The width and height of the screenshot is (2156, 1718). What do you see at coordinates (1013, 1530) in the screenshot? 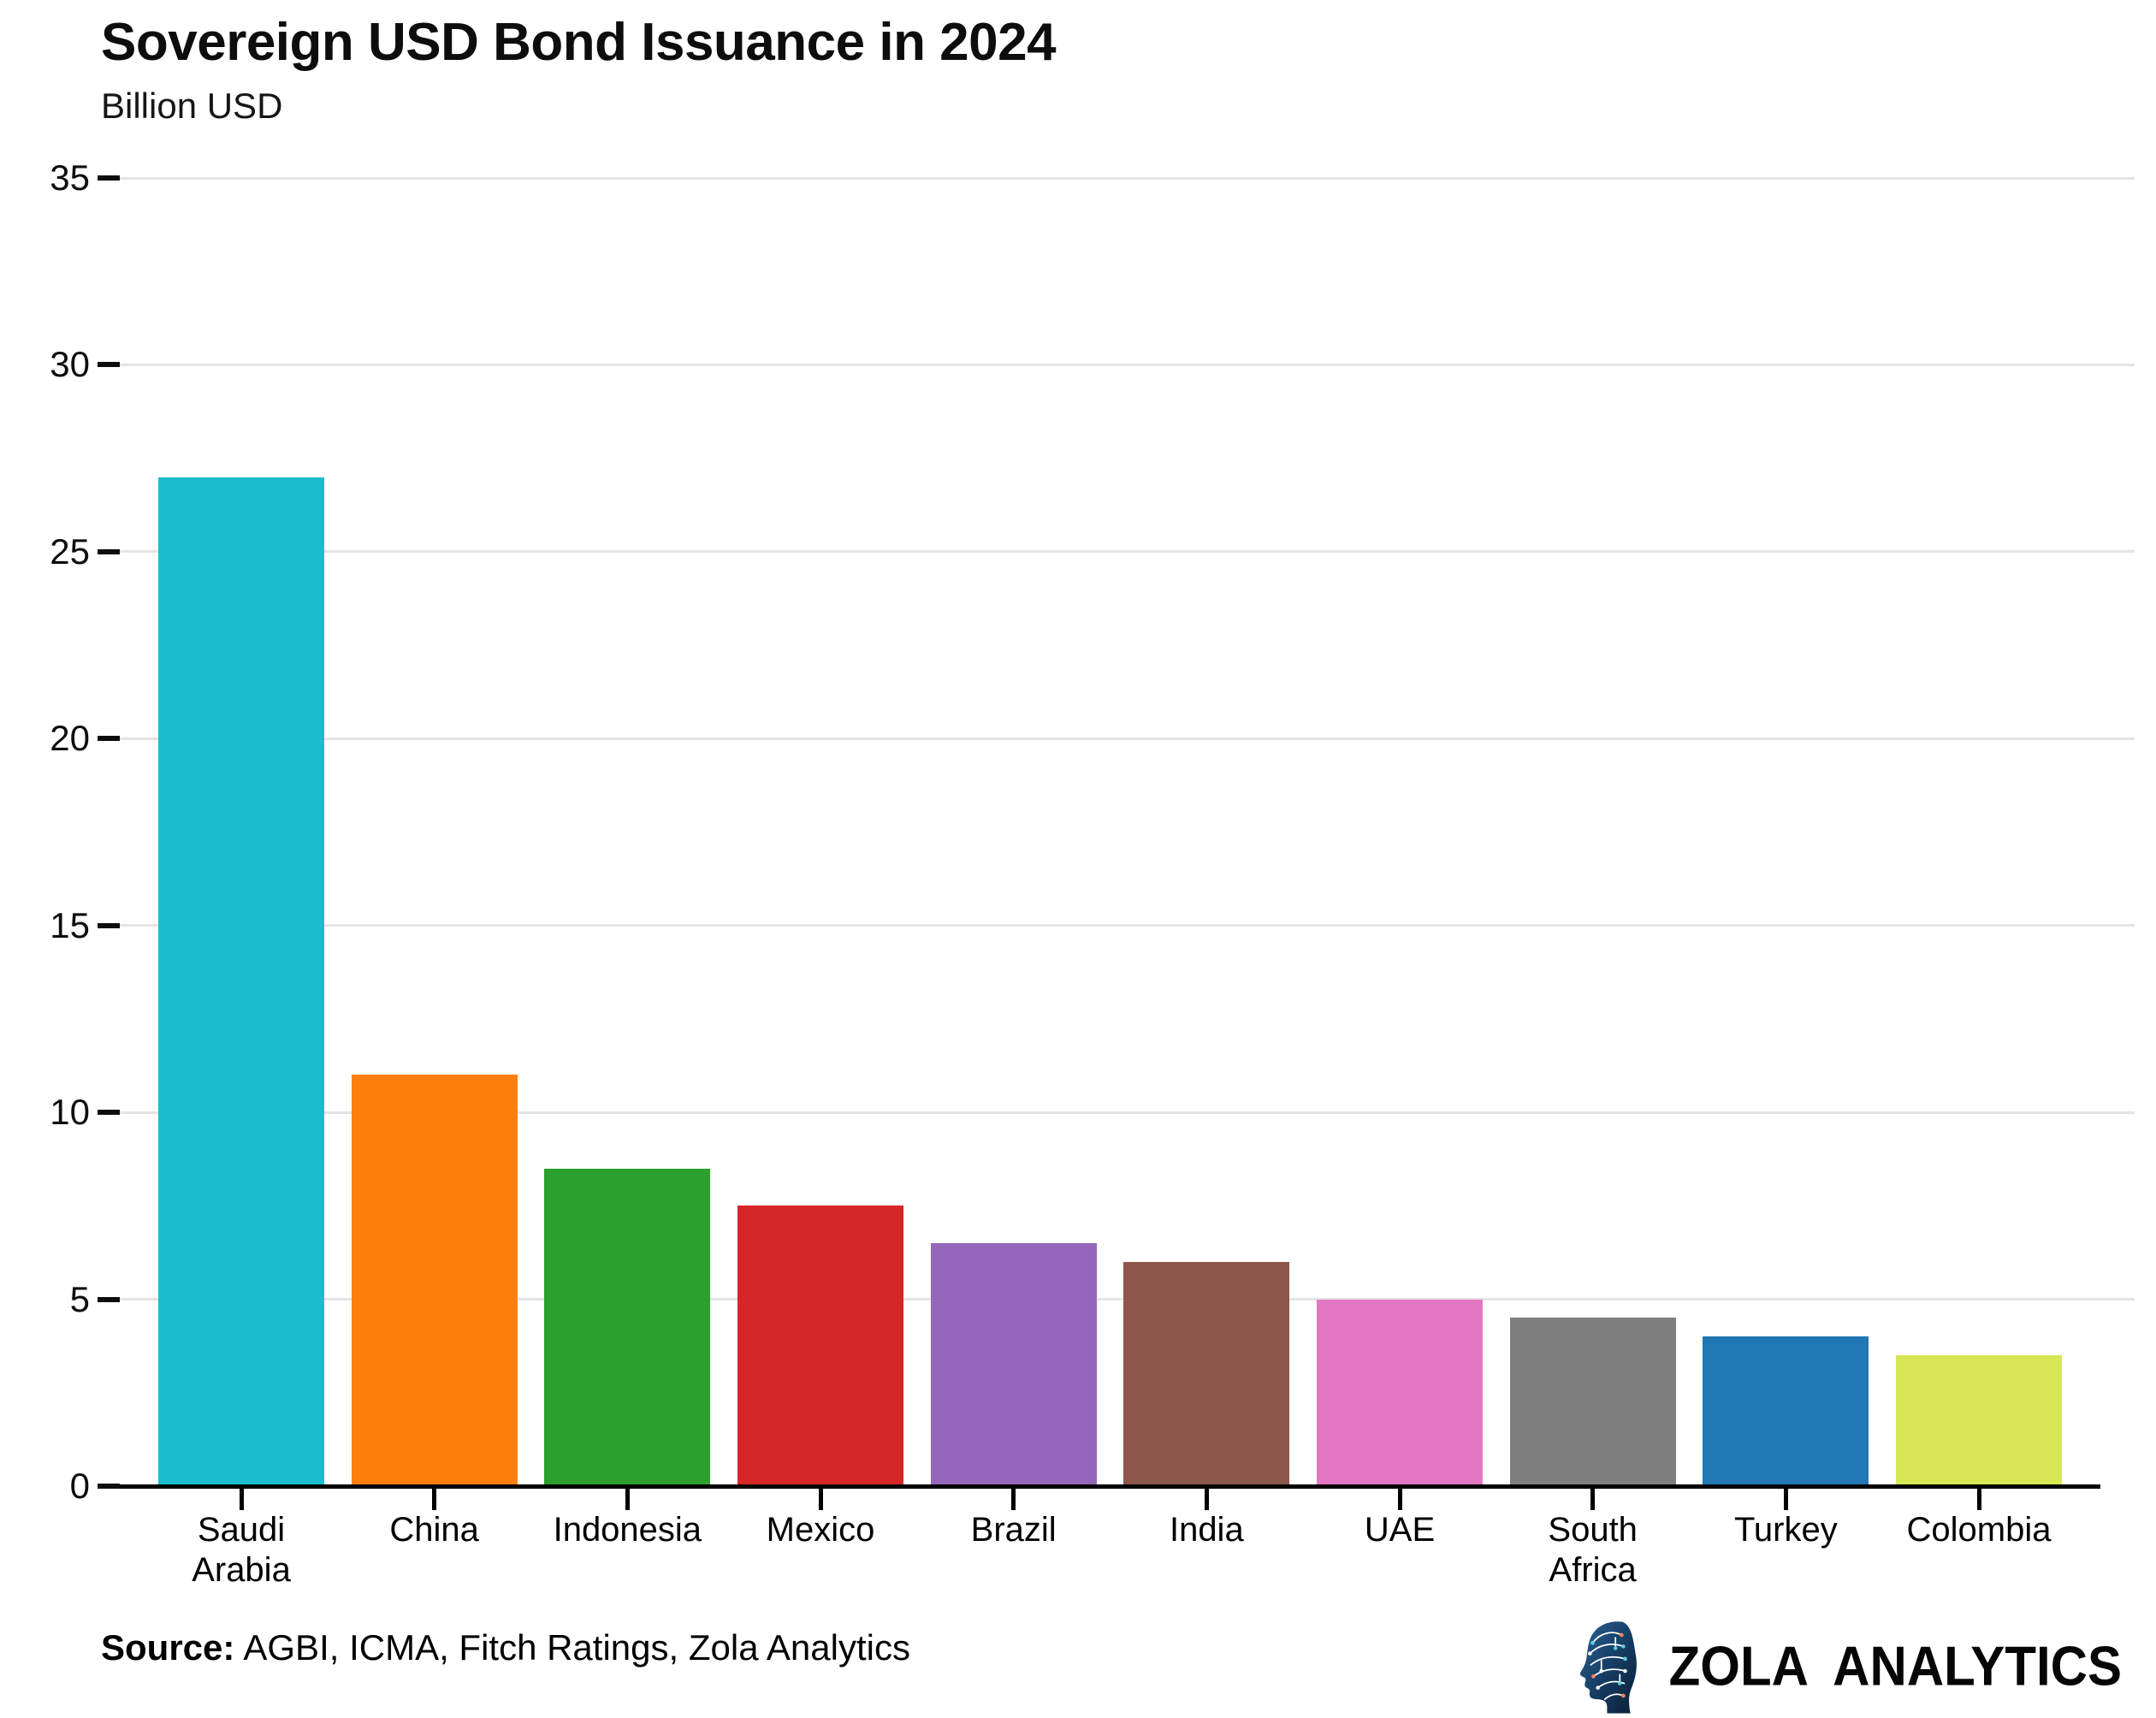
I see `x-tick-label: Brazil` at bounding box center [1013, 1530].